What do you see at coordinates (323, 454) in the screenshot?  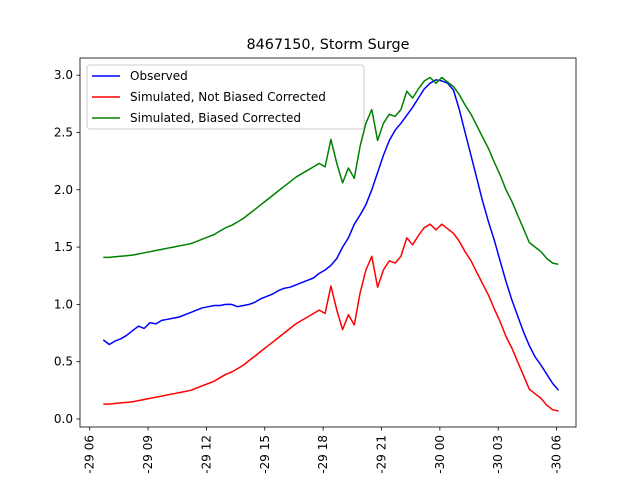 I see `x-tick-label: -29 18` at bounding box center [323, 454].